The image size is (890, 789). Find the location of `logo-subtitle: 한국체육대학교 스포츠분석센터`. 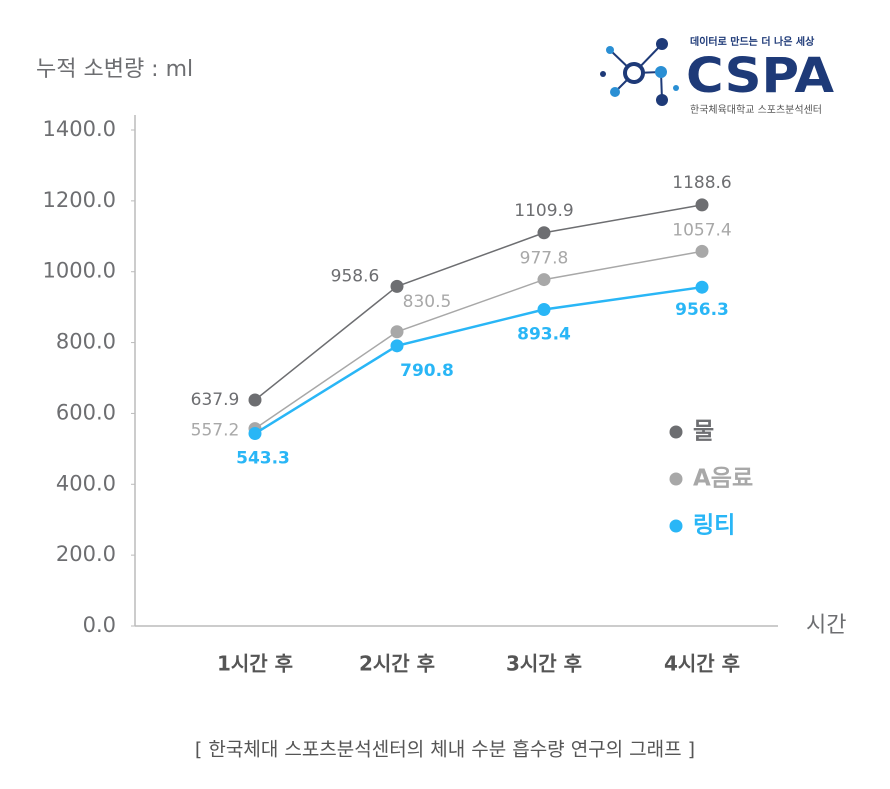

logo-subtitle: 한국체육대학교 스포츠분석센터 is located at coordinates (756, 110).